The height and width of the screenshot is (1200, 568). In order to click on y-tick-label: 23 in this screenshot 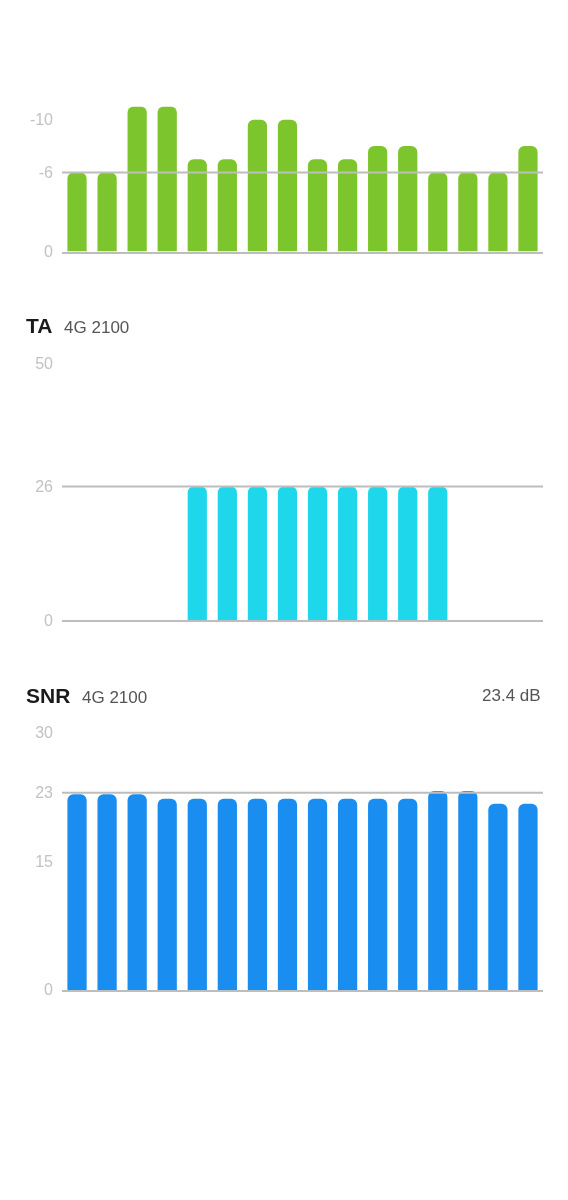, I will do `click(44, 793)`.